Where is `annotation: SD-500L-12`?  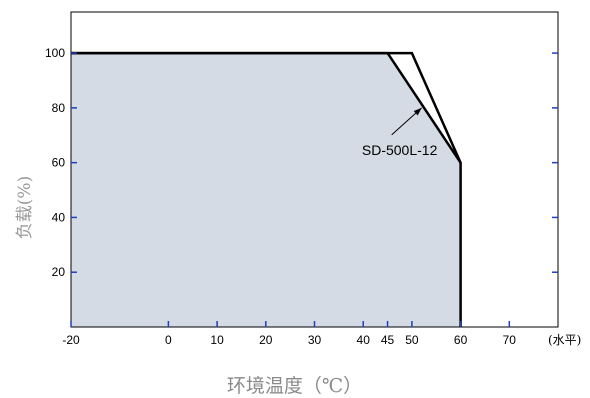 annotation: SD-500L-12 is located at coordinates (400, 132).